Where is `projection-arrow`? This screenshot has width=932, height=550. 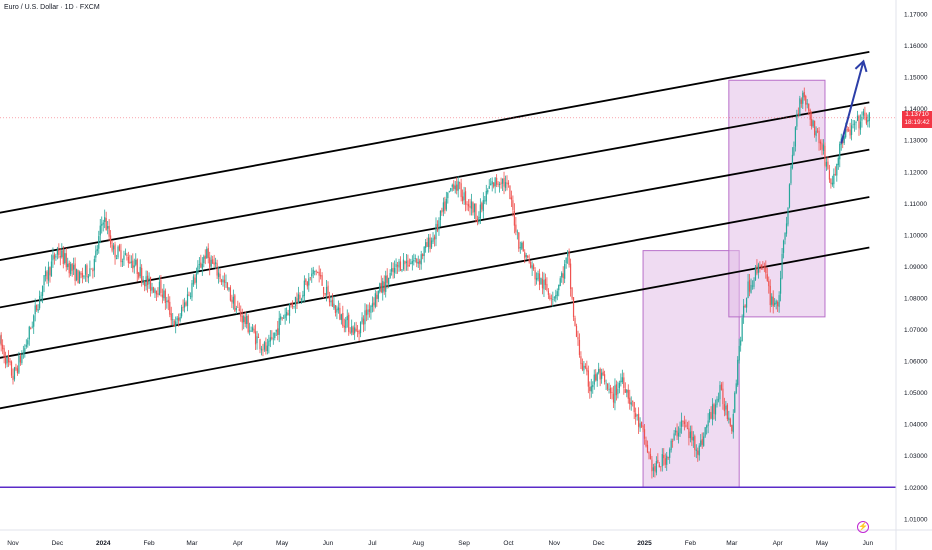
projection-arrow is located at coordinates (852, 102).